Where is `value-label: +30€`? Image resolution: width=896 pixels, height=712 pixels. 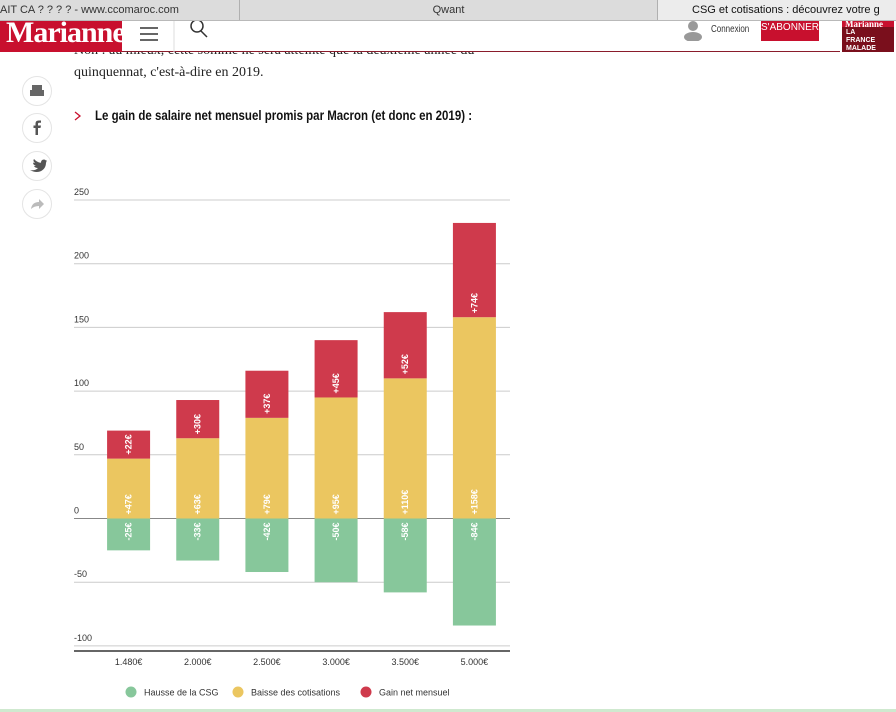 value-label: +30€ is located at coordinates (198, 424).